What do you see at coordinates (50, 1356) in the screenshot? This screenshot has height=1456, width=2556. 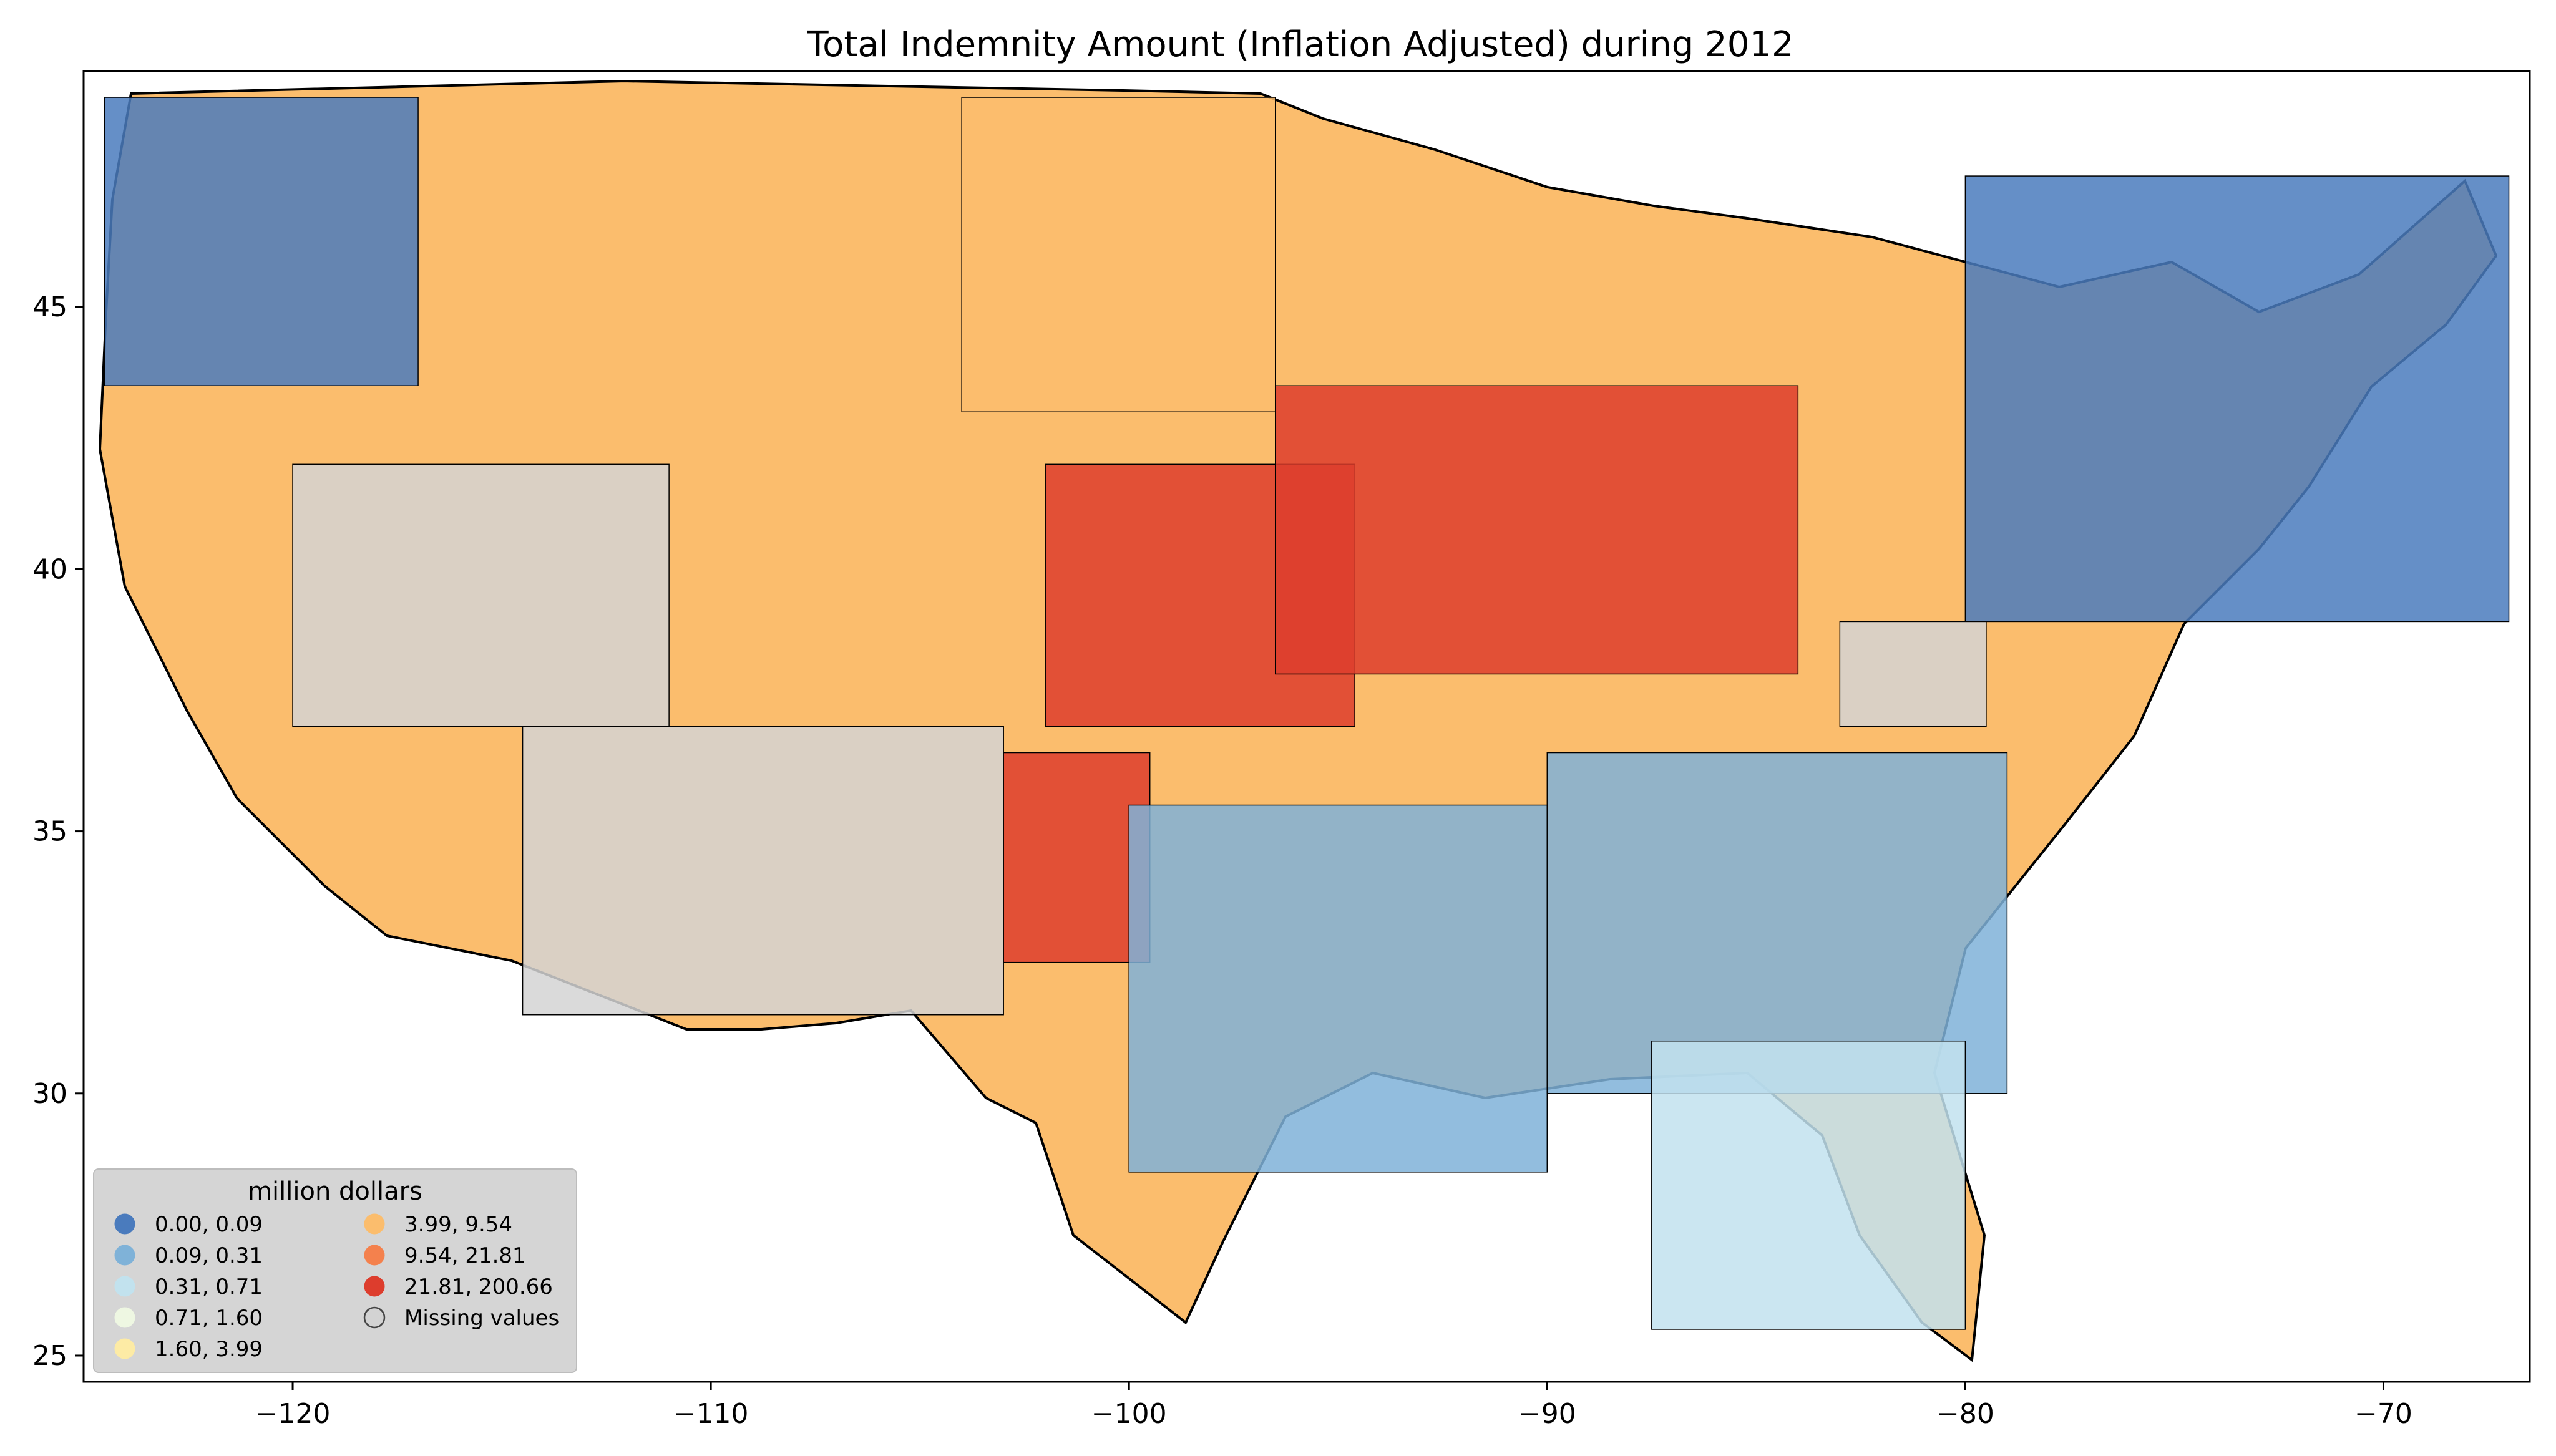 I see `y-tick-label: 25` at bounding box center [50, 1356].